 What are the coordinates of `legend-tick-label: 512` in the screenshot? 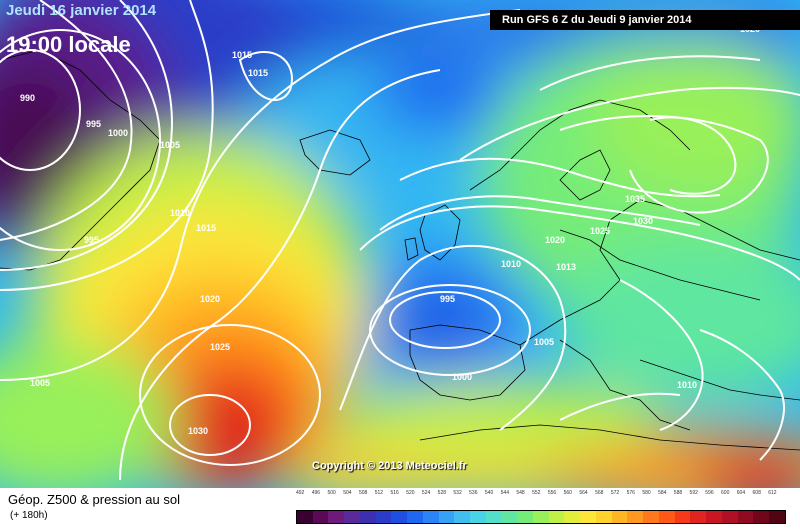 It's located at (379, 493).